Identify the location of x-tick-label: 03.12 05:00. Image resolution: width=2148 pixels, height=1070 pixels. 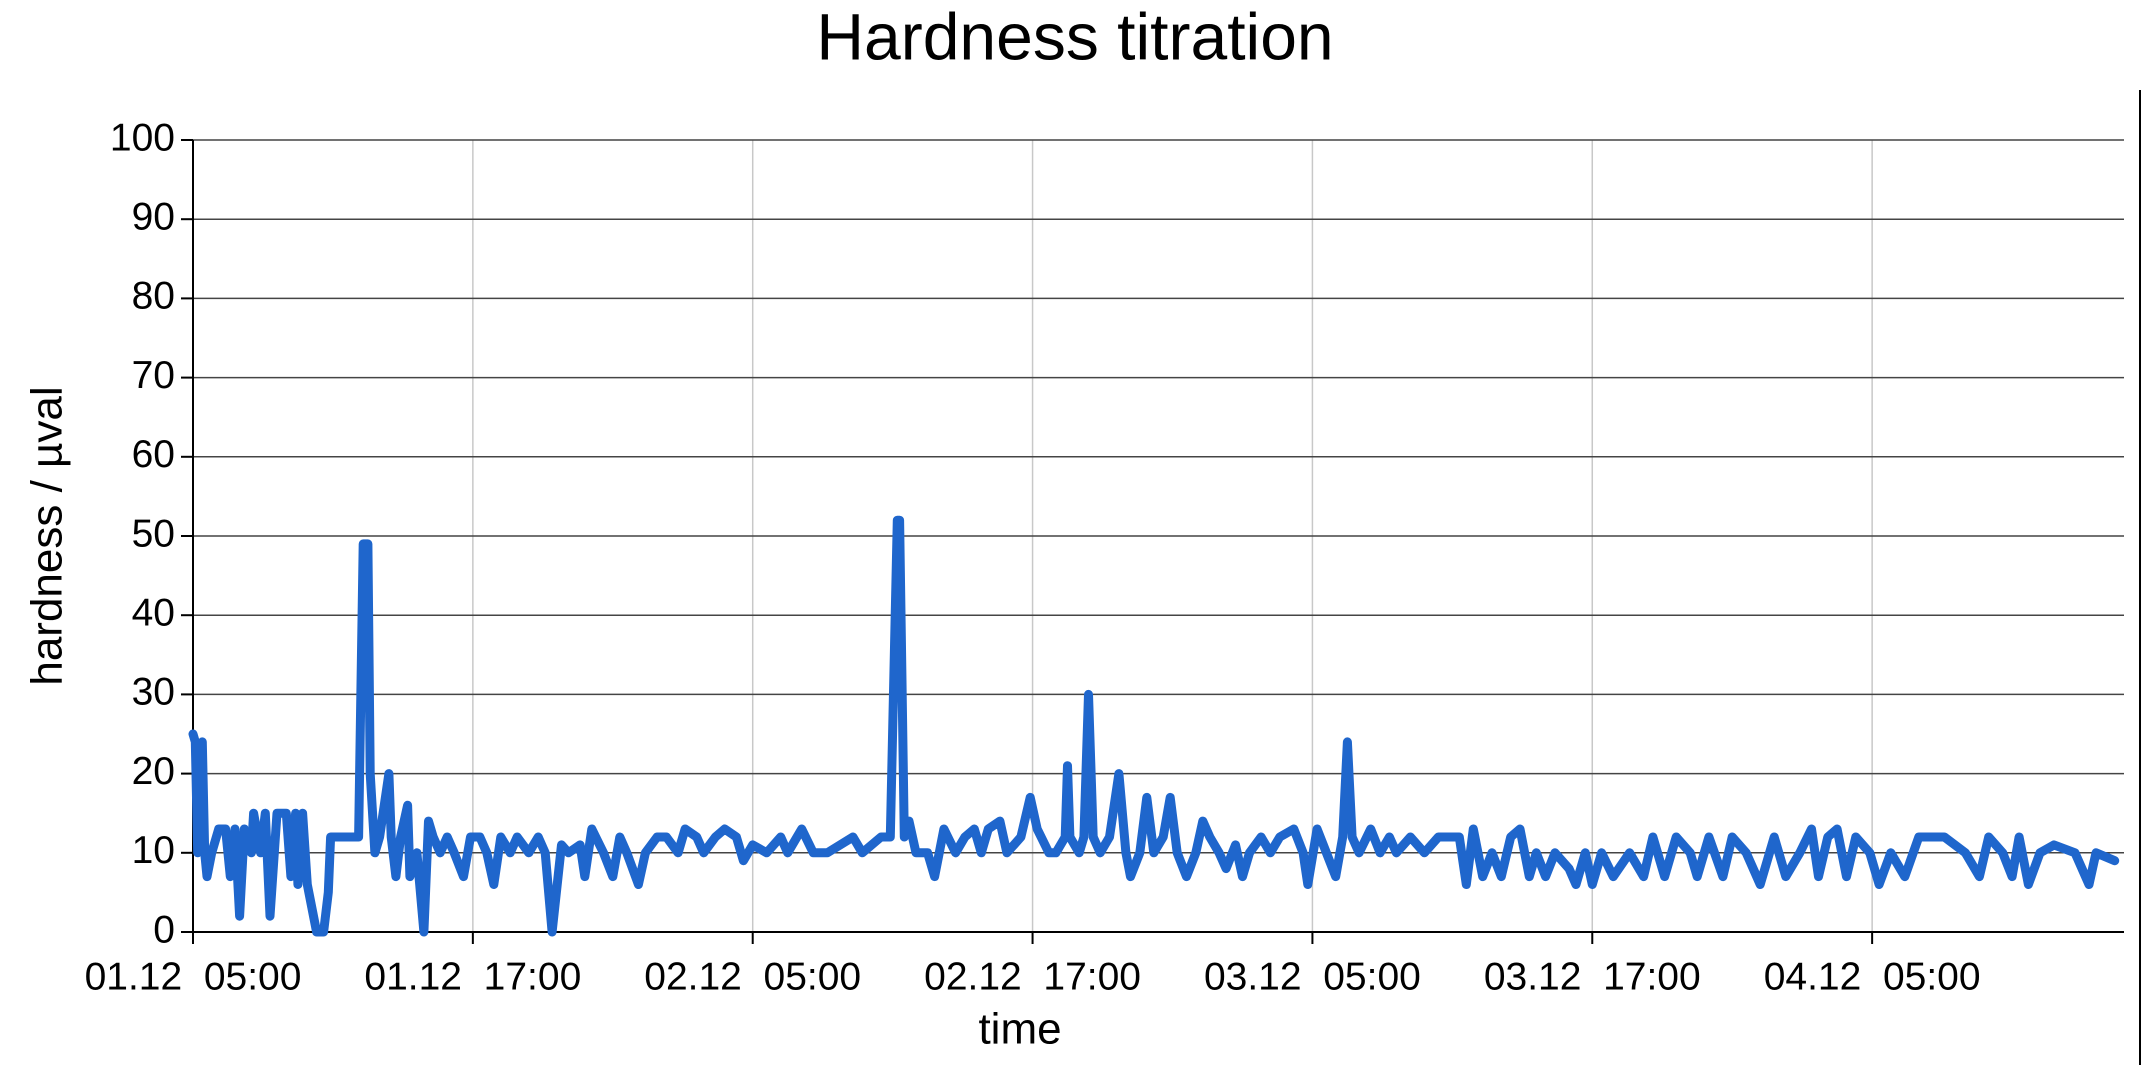
(1312, 976).